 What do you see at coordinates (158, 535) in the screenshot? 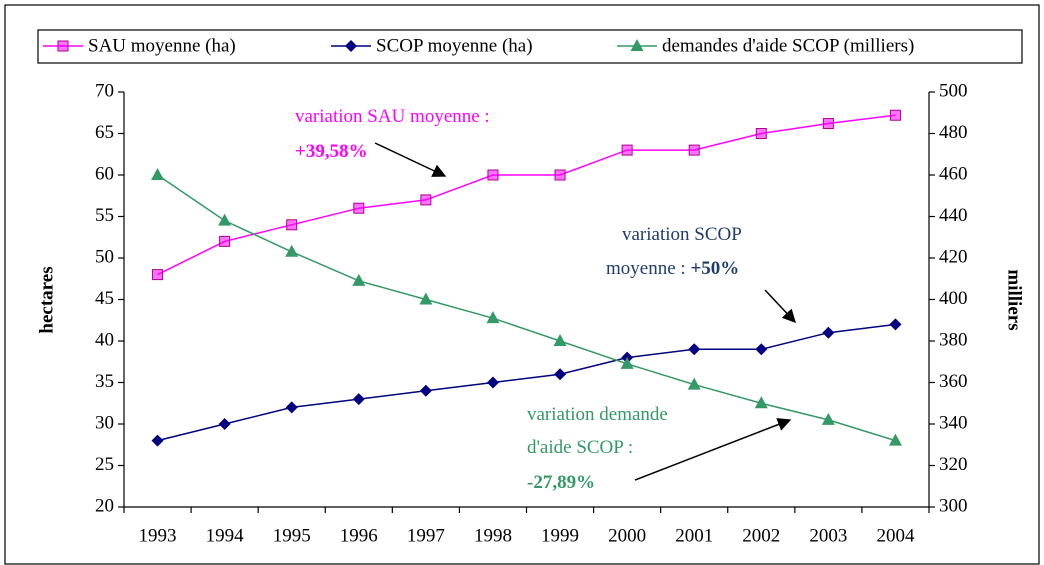
I see `x-tick-label: 1993` at bounding box center [158, 535].